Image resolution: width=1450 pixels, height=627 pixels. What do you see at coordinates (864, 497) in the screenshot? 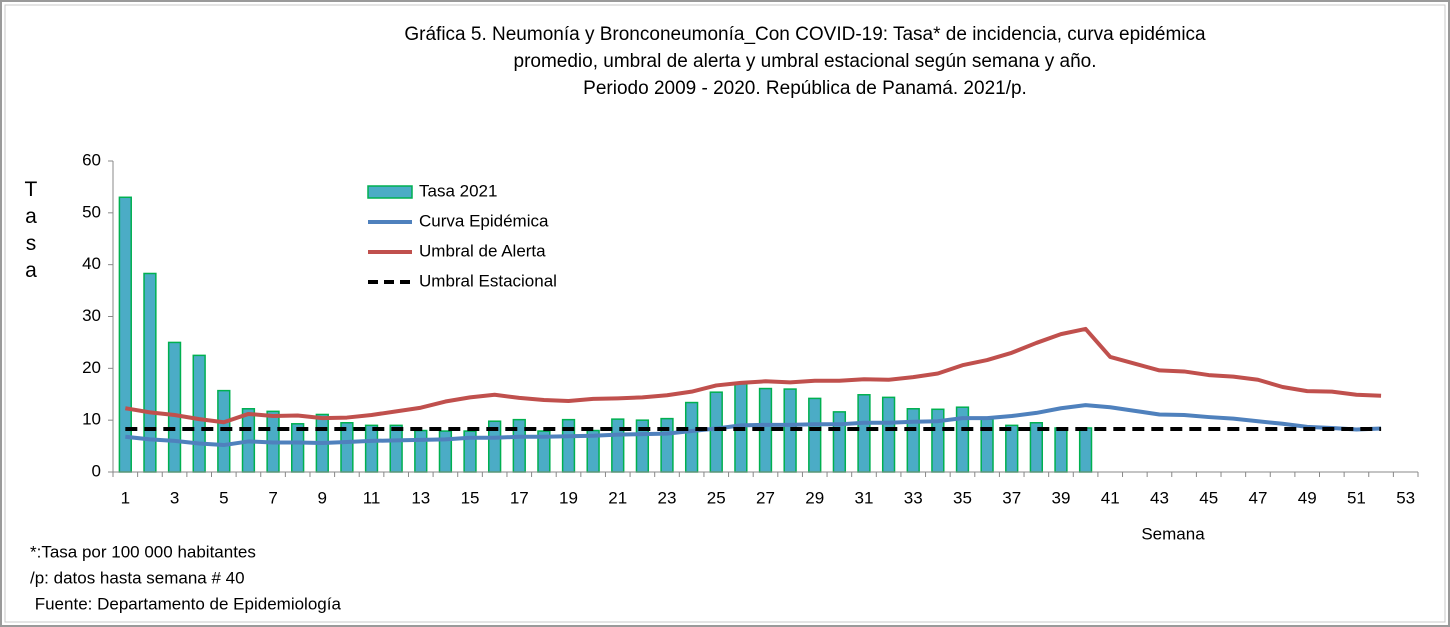
I see `x-tick-label: 31` at bounding box center [864, 497].